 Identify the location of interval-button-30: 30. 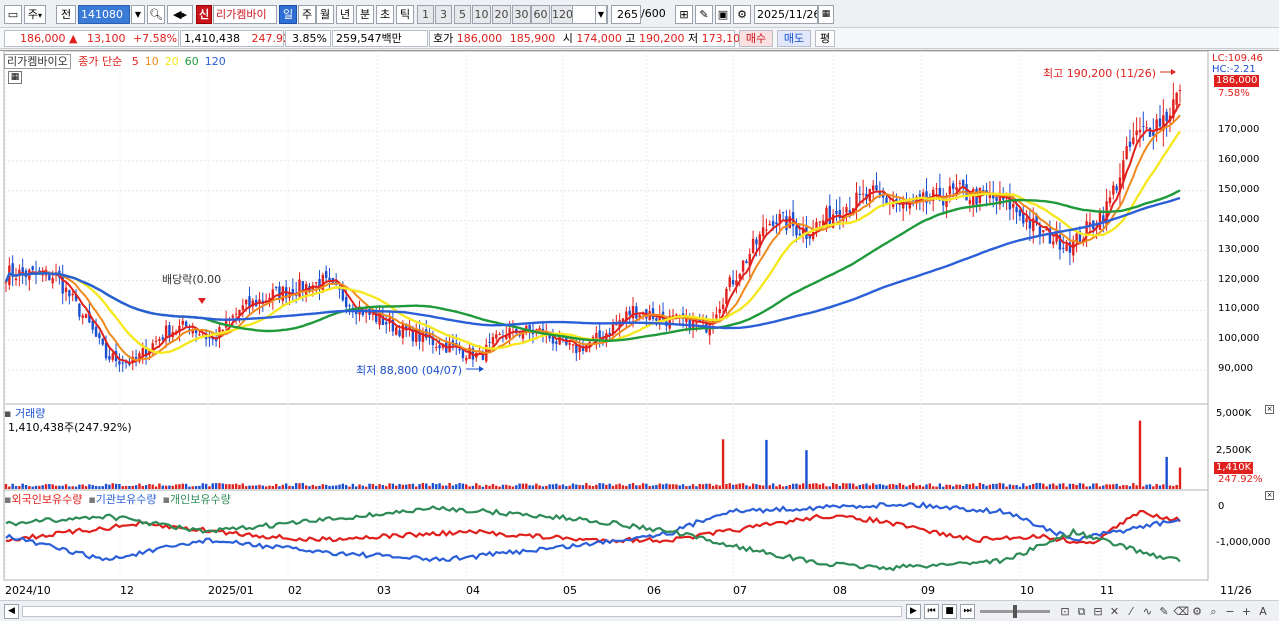
(521, 14).